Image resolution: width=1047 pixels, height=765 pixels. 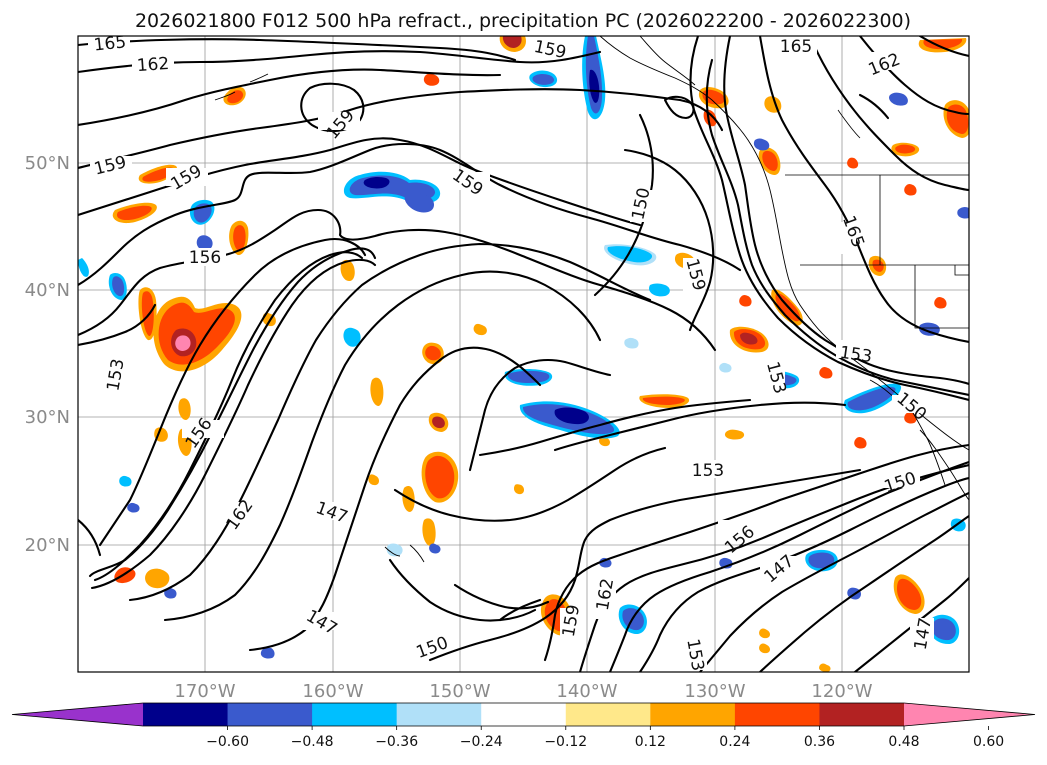 What do you see at coordinates (734, 742) in the screenshot?
I see `colorbar-tick-label: 0.24` at bounding box center [734, 742].